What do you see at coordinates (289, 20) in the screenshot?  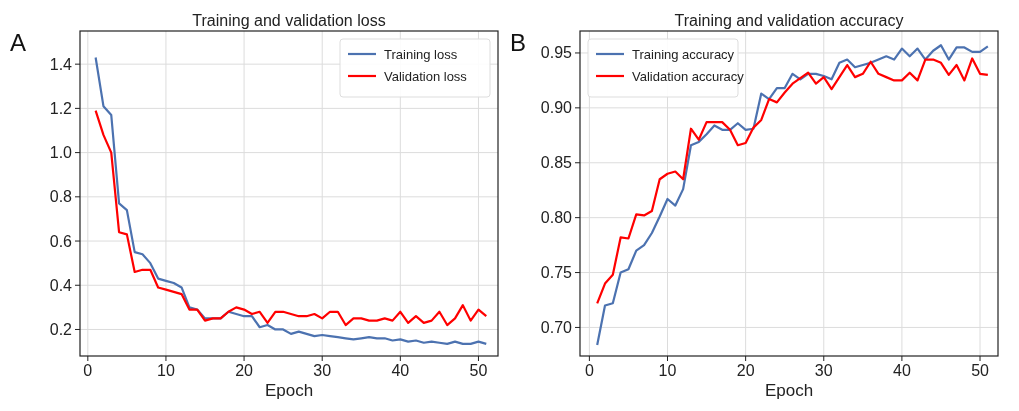 I see `chart-title: Training and validation loss` at bounding box center [289, 20].